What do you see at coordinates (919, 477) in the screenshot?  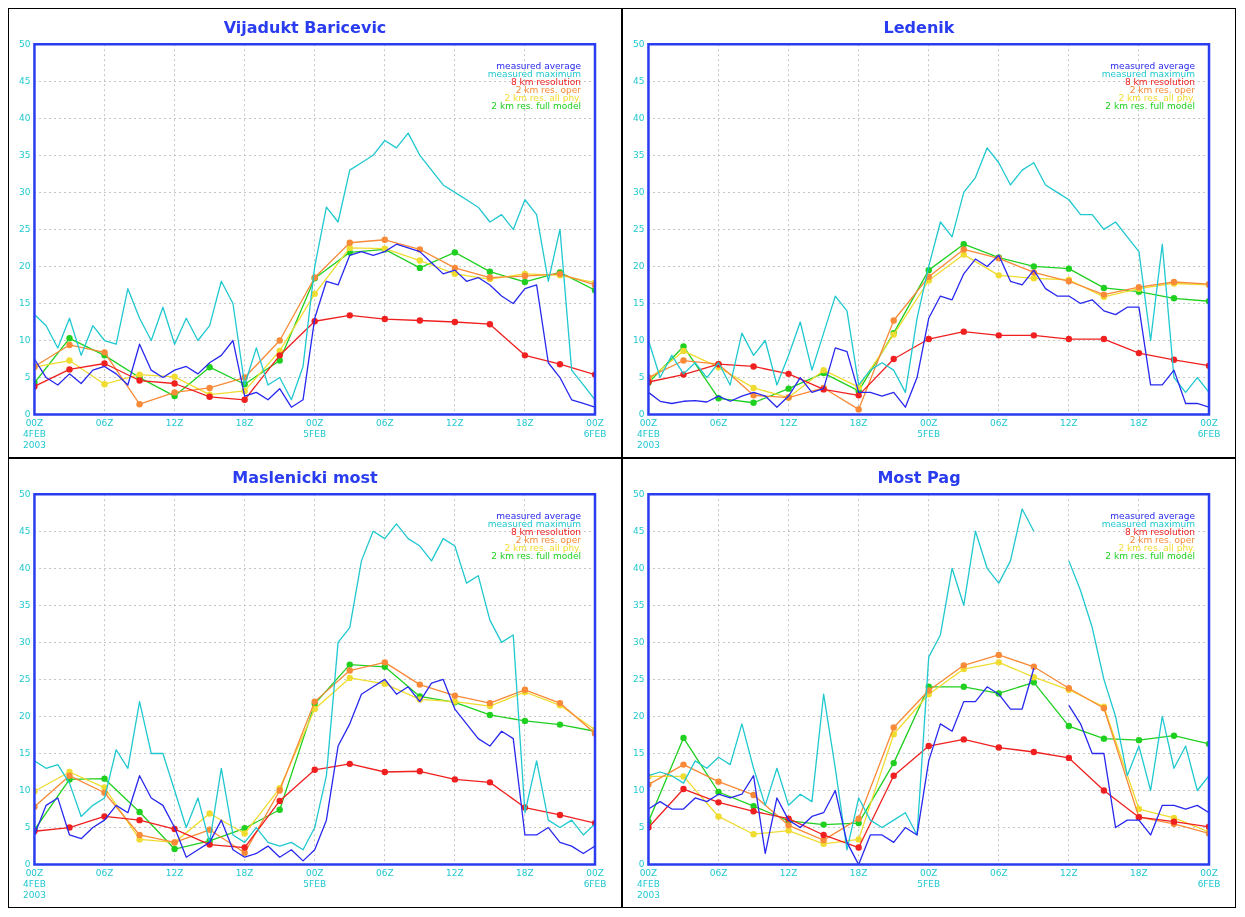 I see `chart-title: Most Pag` at bounding box center [919, 477].